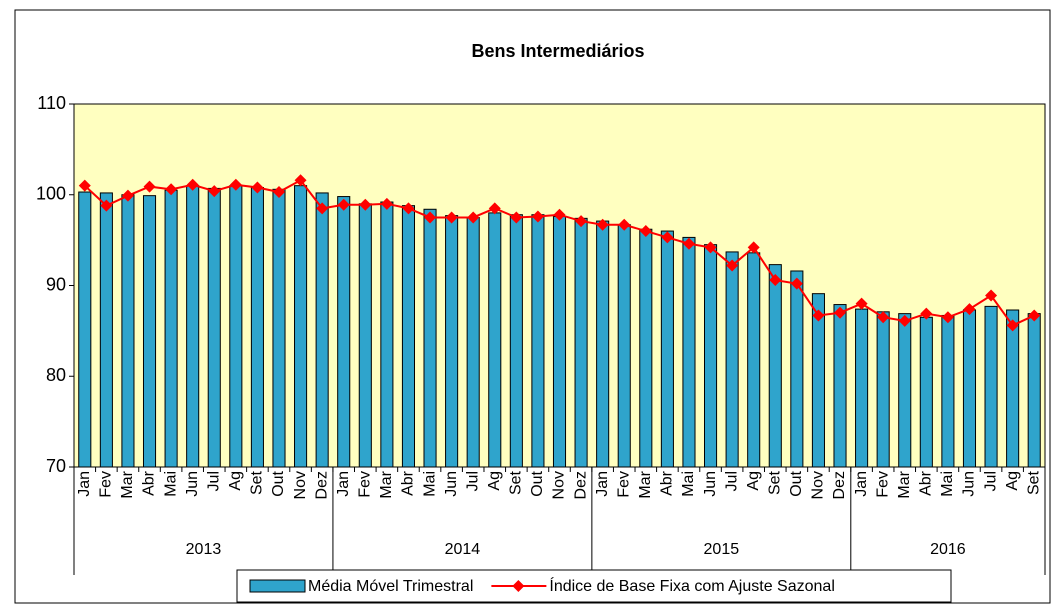 The image size is (1063, 614). Describe the element at coordinates (56, 375) in the screenshot. I see `y-tick-label: 80` at that location.